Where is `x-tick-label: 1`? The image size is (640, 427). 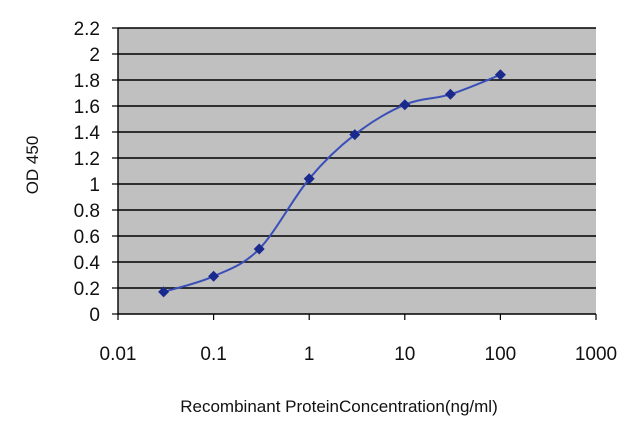
x-tick-label: 1 is located at coordinates (309, 354).